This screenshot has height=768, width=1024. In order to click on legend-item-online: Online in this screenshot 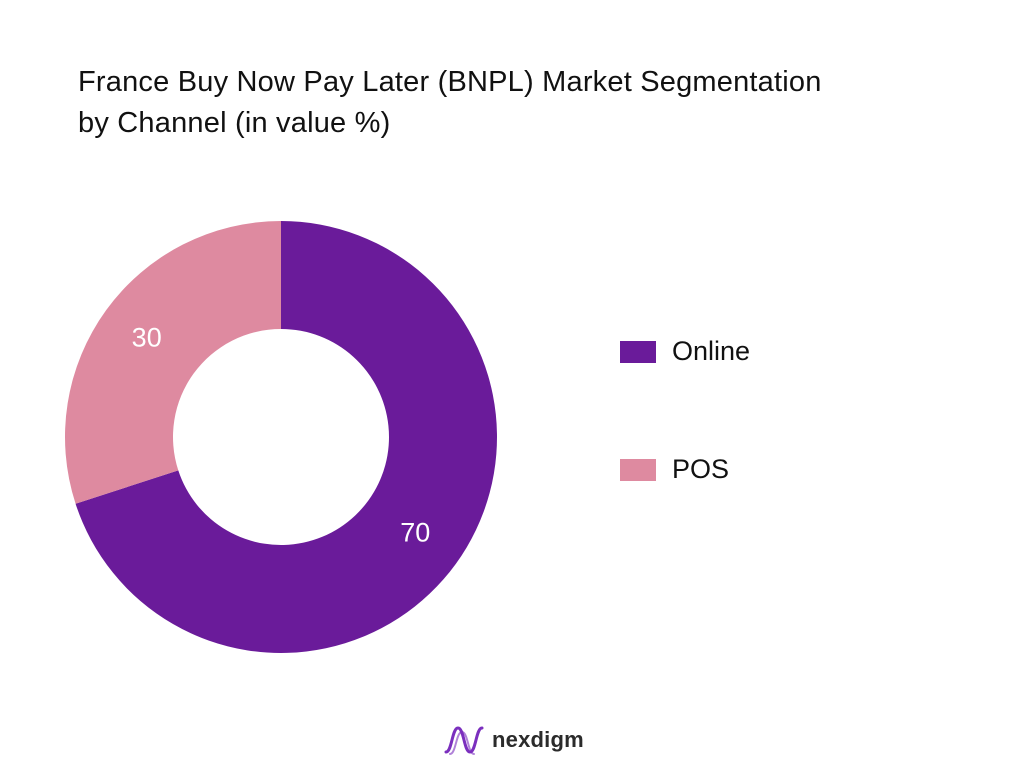, I will do `click(685, 351)`.